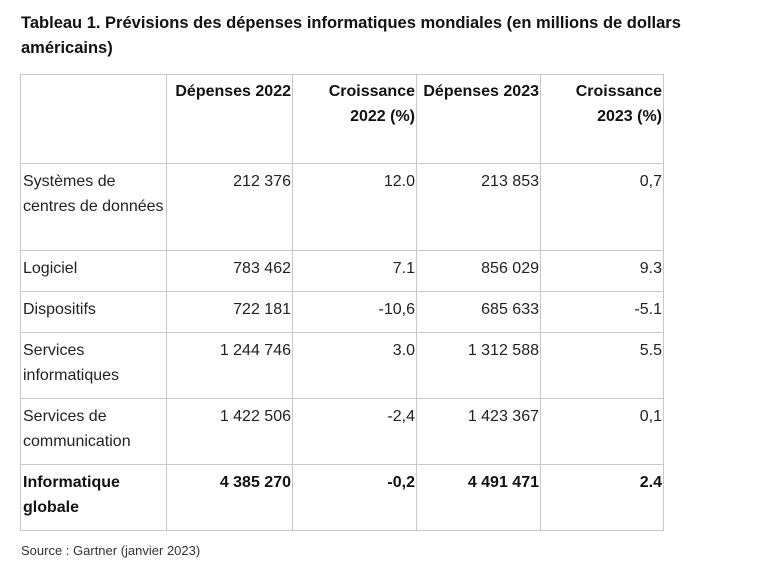  What do you see at coordinates (93, 119) in the screenshot?
I see `header-empty-cell` at bounding box center [93, 119].